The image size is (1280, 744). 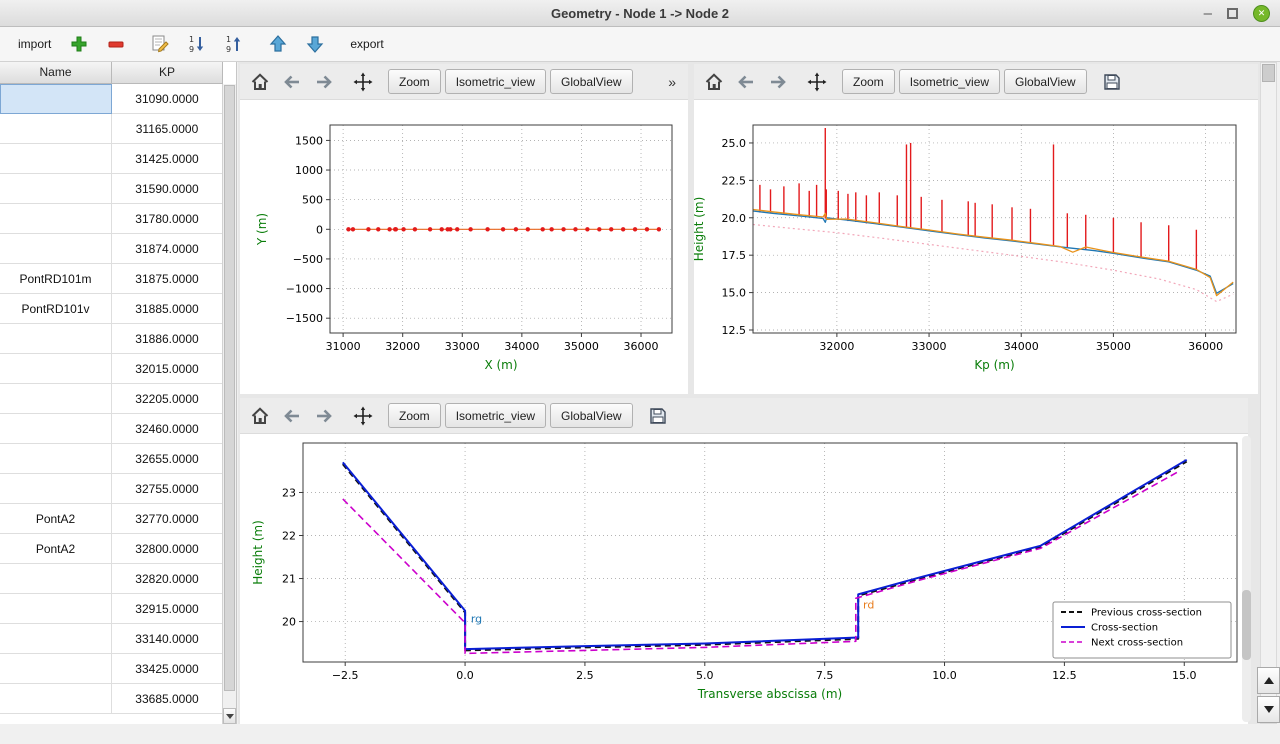 What do you see at coordinates (197, 44) in the screenshot?
I see `sort-ascending-button: 1 9` at bounding box center [197, 44].